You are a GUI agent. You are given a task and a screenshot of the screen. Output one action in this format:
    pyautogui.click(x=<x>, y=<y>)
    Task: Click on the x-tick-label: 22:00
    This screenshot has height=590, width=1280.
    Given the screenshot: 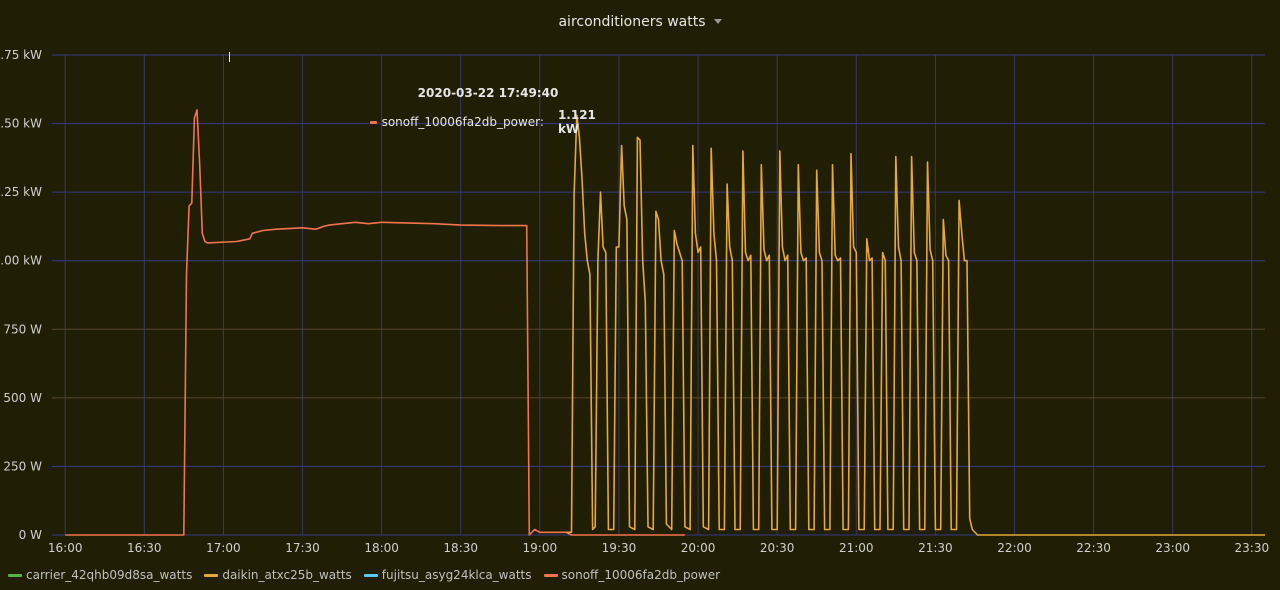 What is the action you would take?
    pyautogui.click(x=1014, y=548)
    